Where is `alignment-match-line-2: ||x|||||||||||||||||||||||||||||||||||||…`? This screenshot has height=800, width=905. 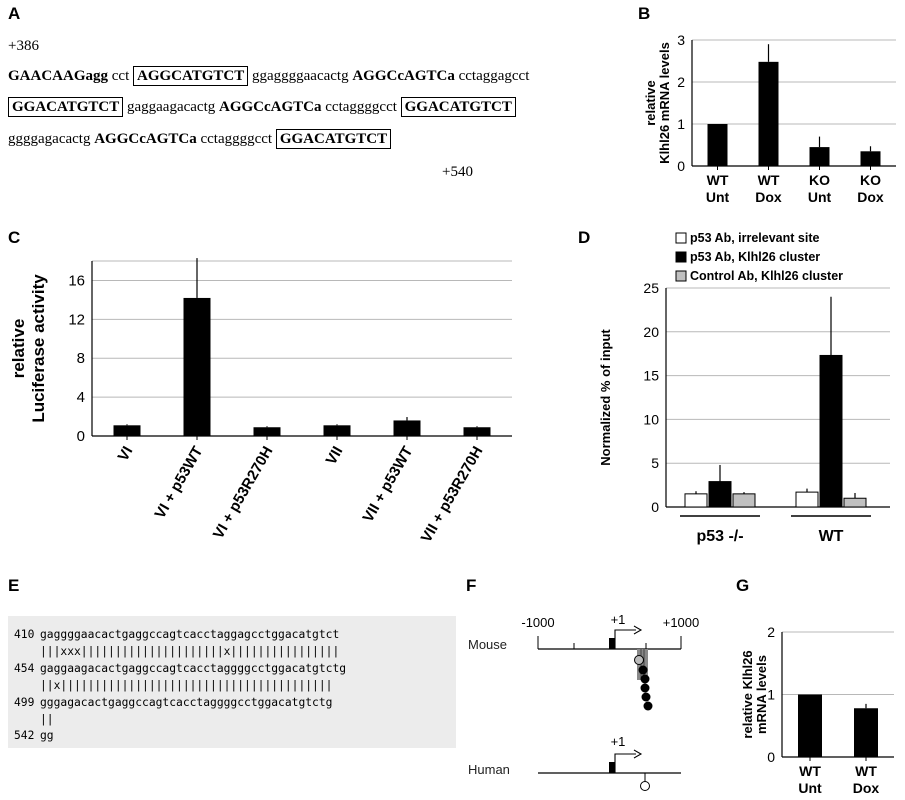 alignment-match-line-2: ||x|||||||||||||||||||||||||||||||||||||… is located at coordinates (186, 685).